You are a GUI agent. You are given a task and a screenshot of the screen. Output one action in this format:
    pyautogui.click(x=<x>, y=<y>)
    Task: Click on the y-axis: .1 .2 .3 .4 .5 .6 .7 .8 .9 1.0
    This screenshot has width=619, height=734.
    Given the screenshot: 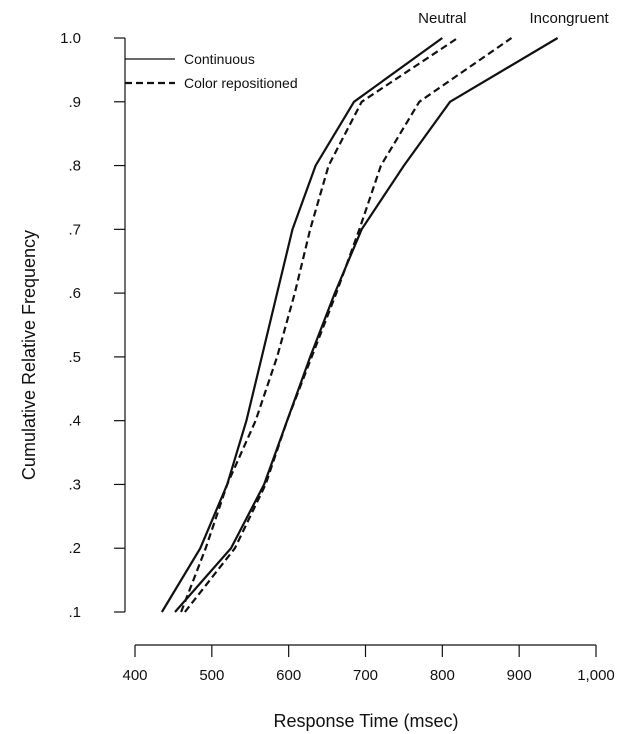 What is the action you would take?
    pyautogui.click(x=93, y=325)
    